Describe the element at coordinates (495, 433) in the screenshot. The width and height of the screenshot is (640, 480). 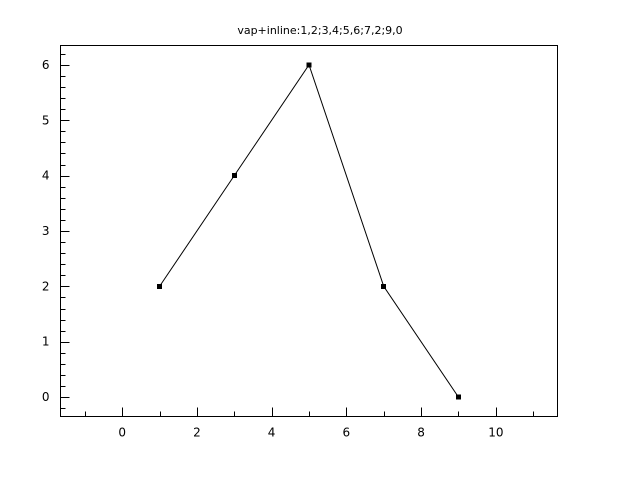
I see `x-tick-label: 10` at that location.